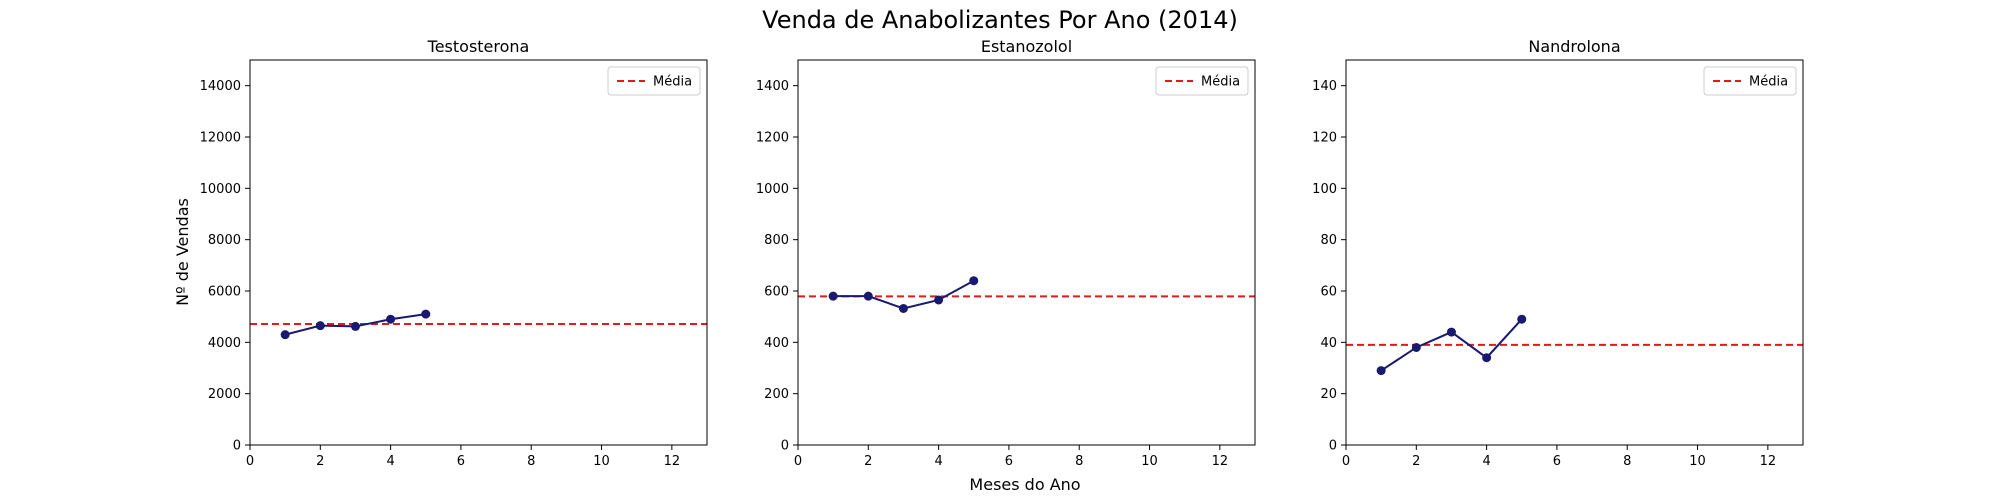 The width and height of the screenshot is (2000, 500). Describe the element at coordinates (224, 292) in the screenshot. I see `y-tick-label: 6000` at that location.